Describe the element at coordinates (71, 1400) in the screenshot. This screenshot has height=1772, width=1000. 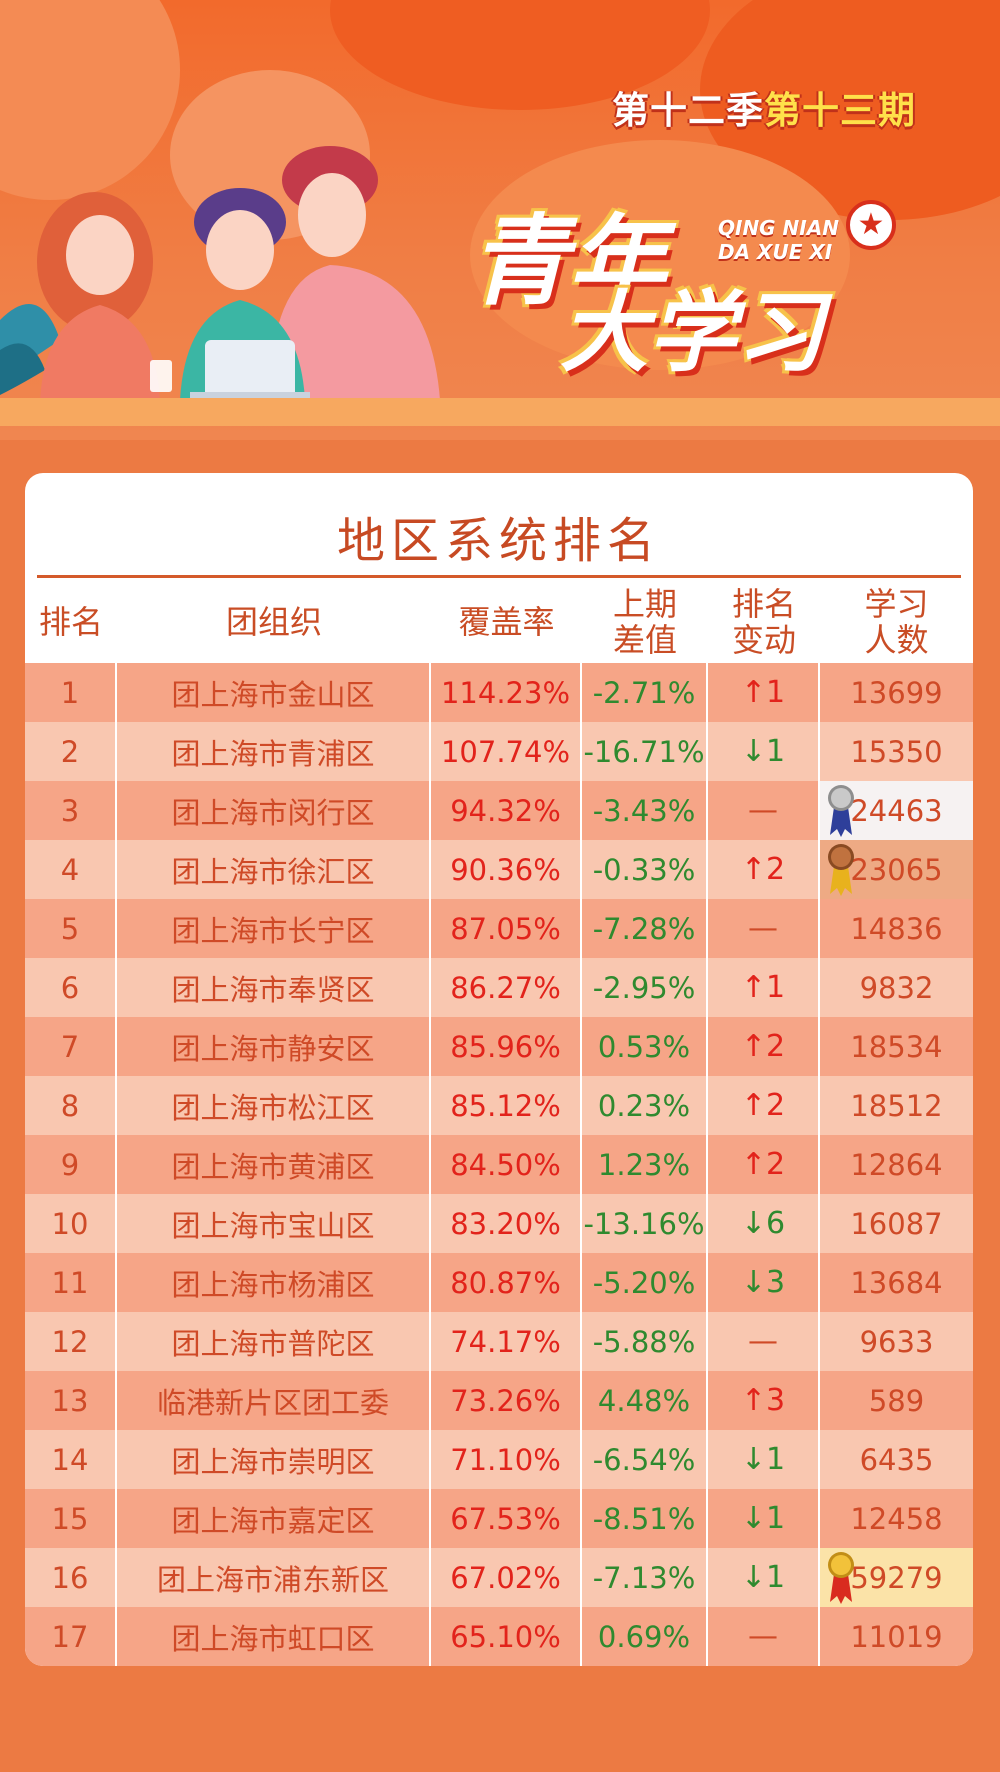
I see `rank-cell: 13` at that location.